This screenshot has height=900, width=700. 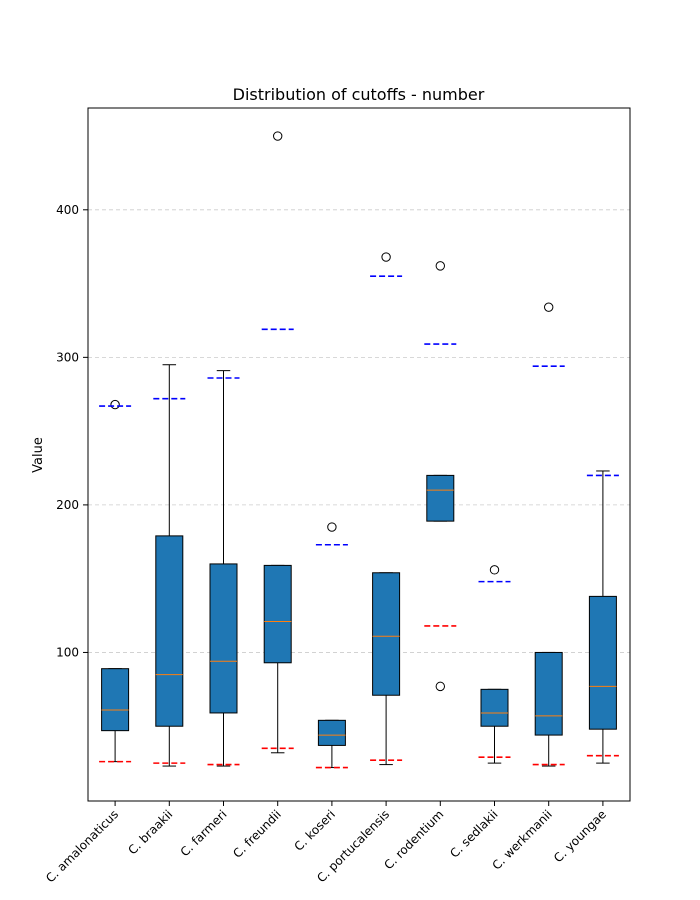 What do you see at coordinates (257, 834) in the screenshot?
I see `x-tick-label: C. freundii` at bounding box center [257, 834].